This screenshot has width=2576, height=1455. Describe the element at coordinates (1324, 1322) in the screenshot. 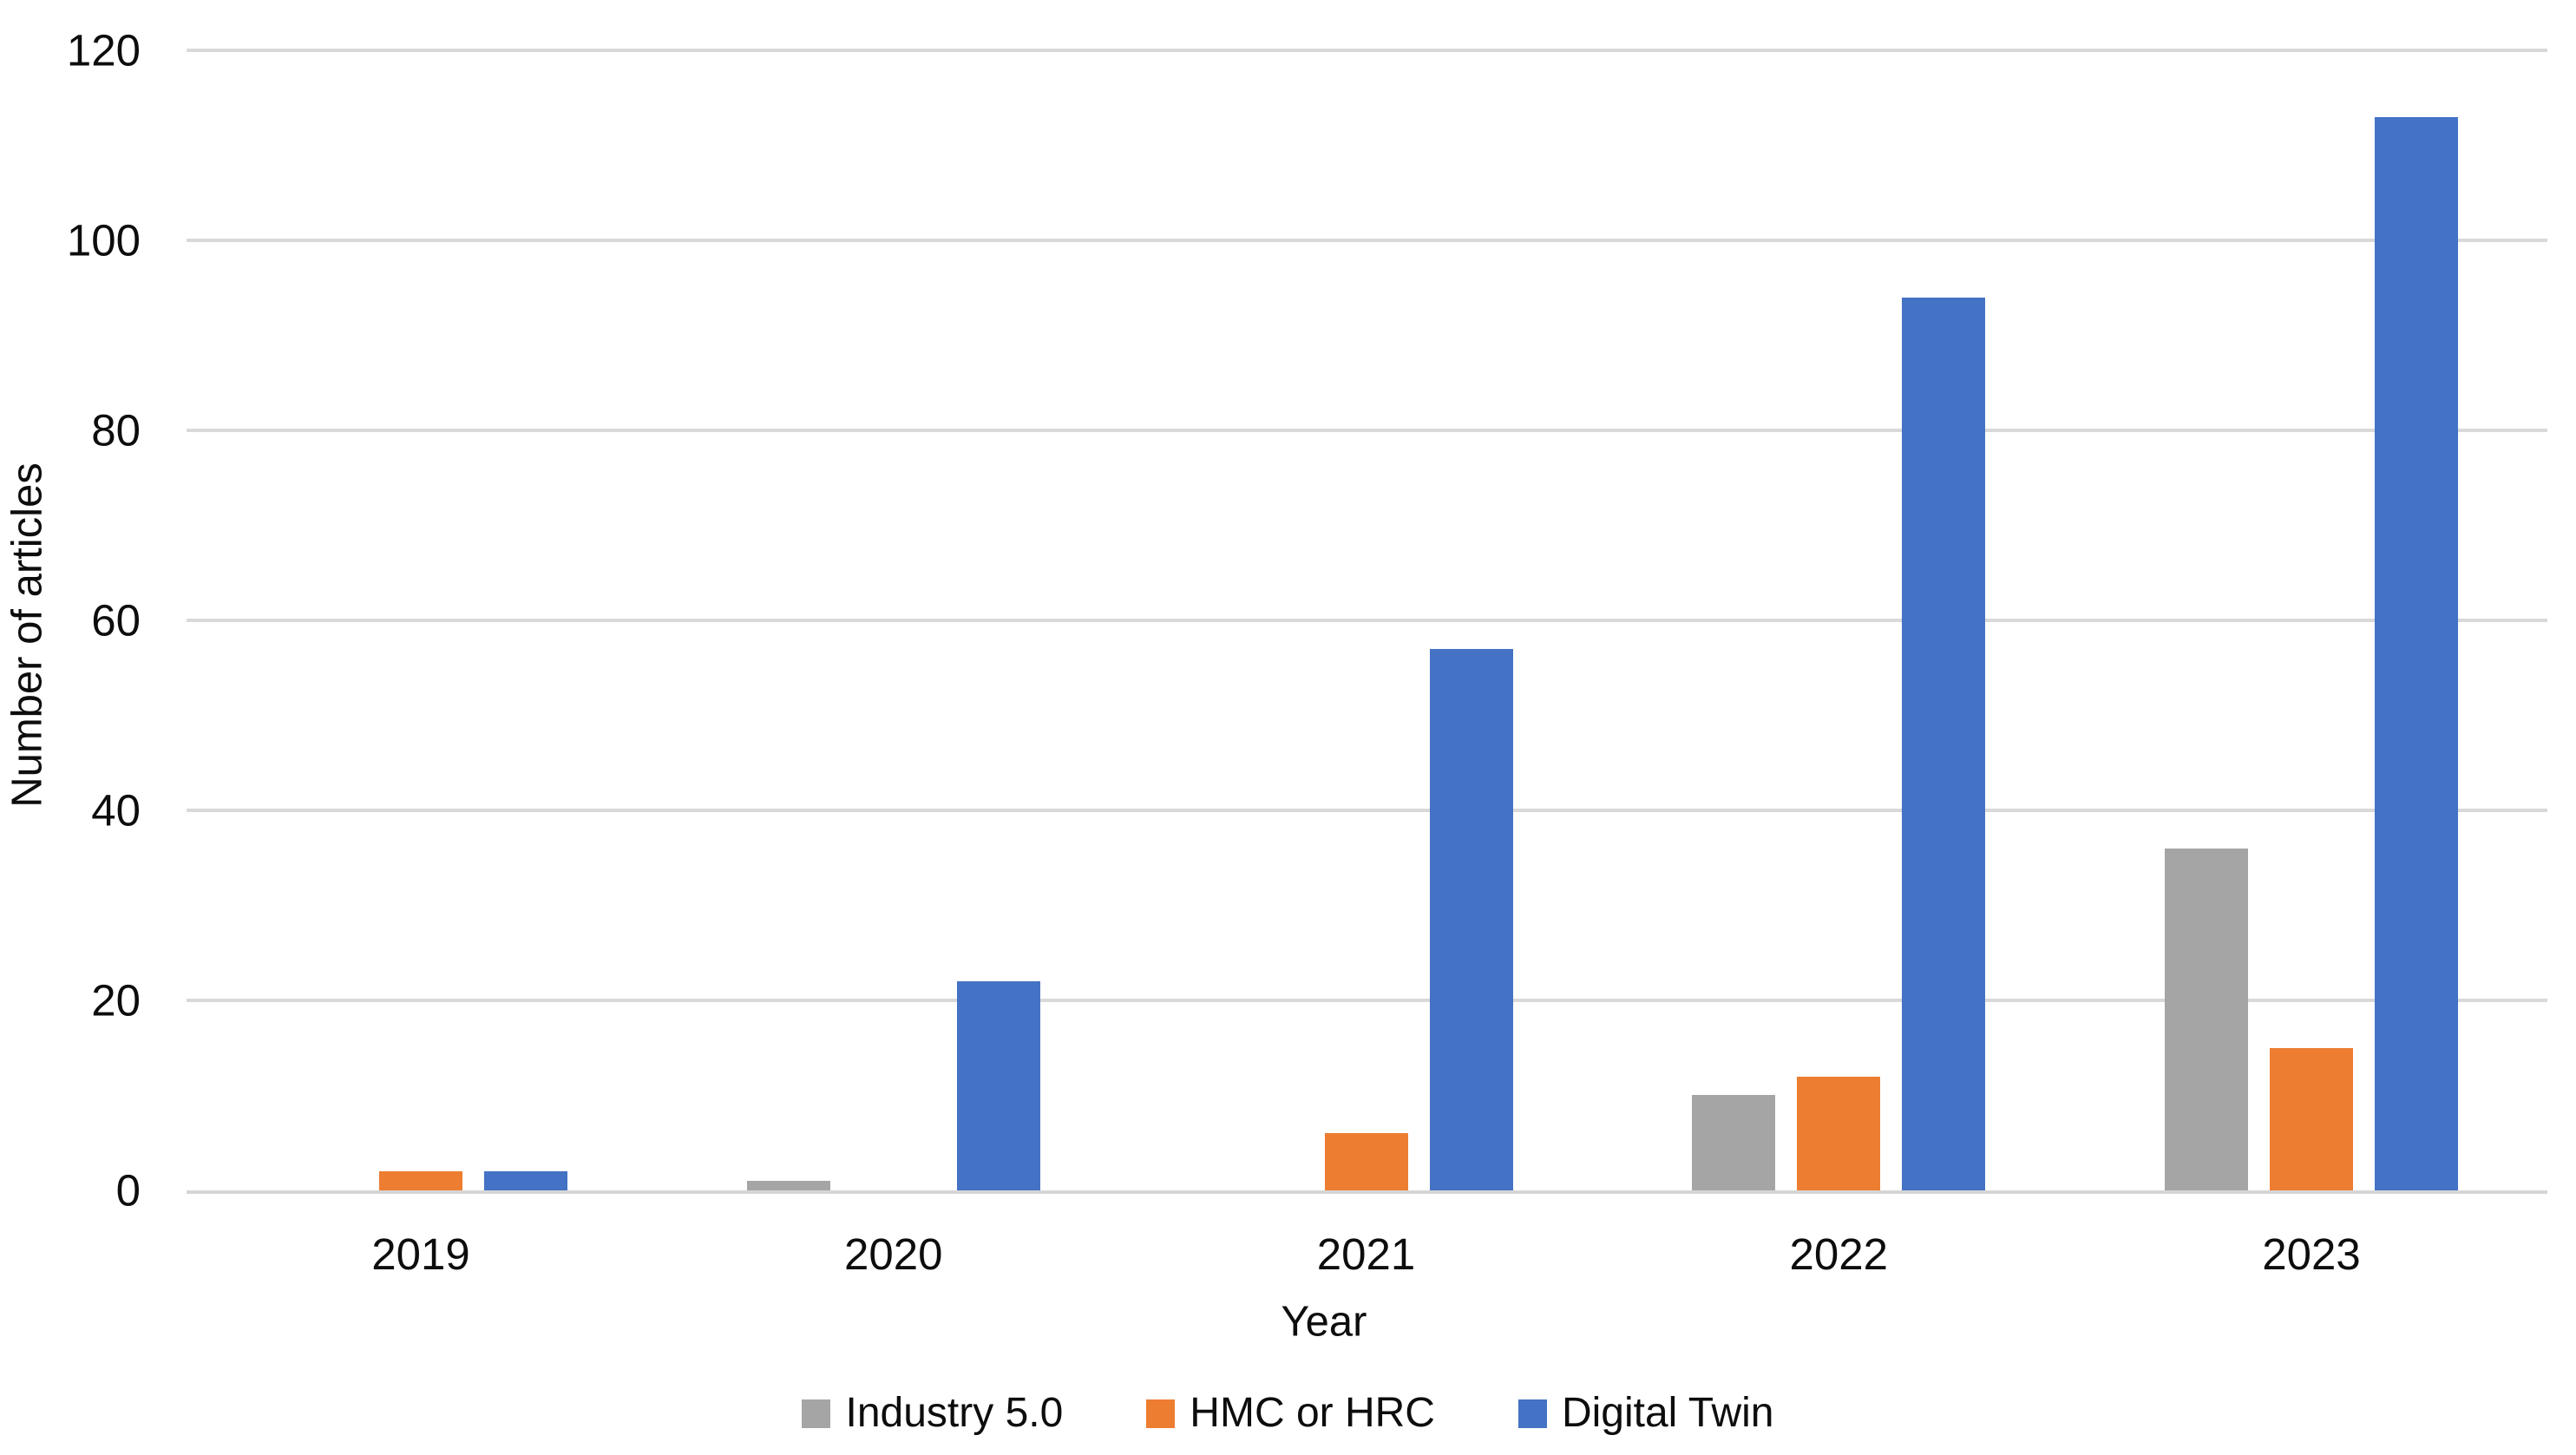

I see `x-axis-title: Year` at that location.